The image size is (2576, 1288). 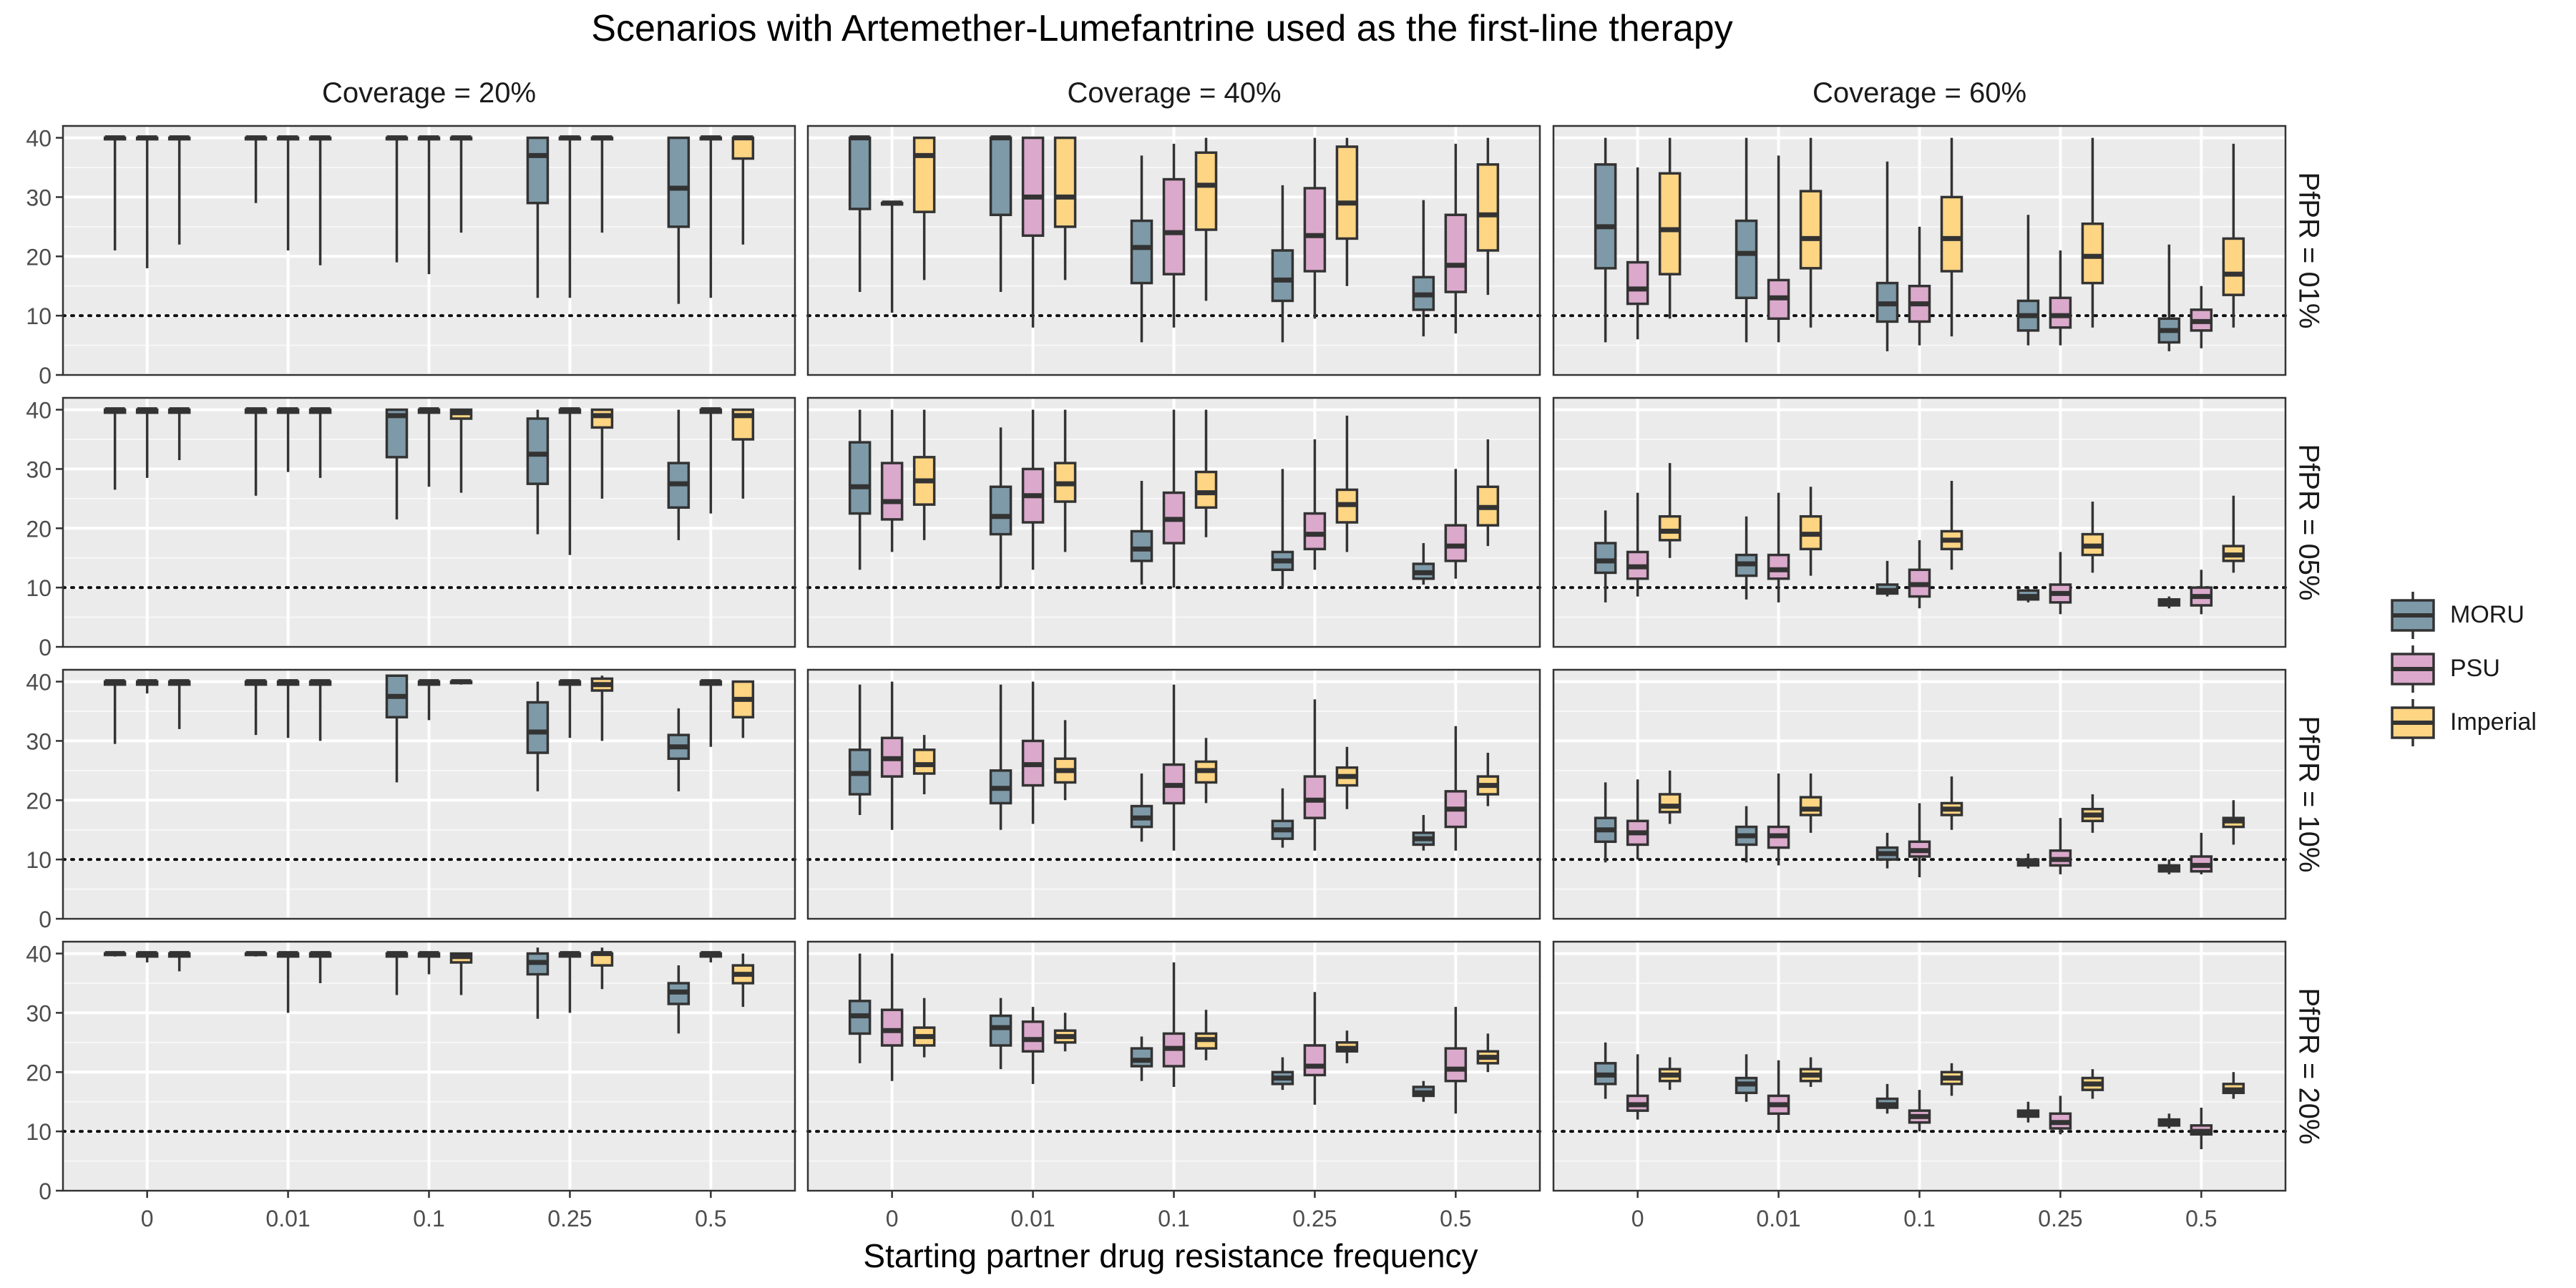 What do you see at coordinates (860, 173) in the screenshot?
I see `panel-r0-c1-0-moru-box` at bounding box center [860, 173].